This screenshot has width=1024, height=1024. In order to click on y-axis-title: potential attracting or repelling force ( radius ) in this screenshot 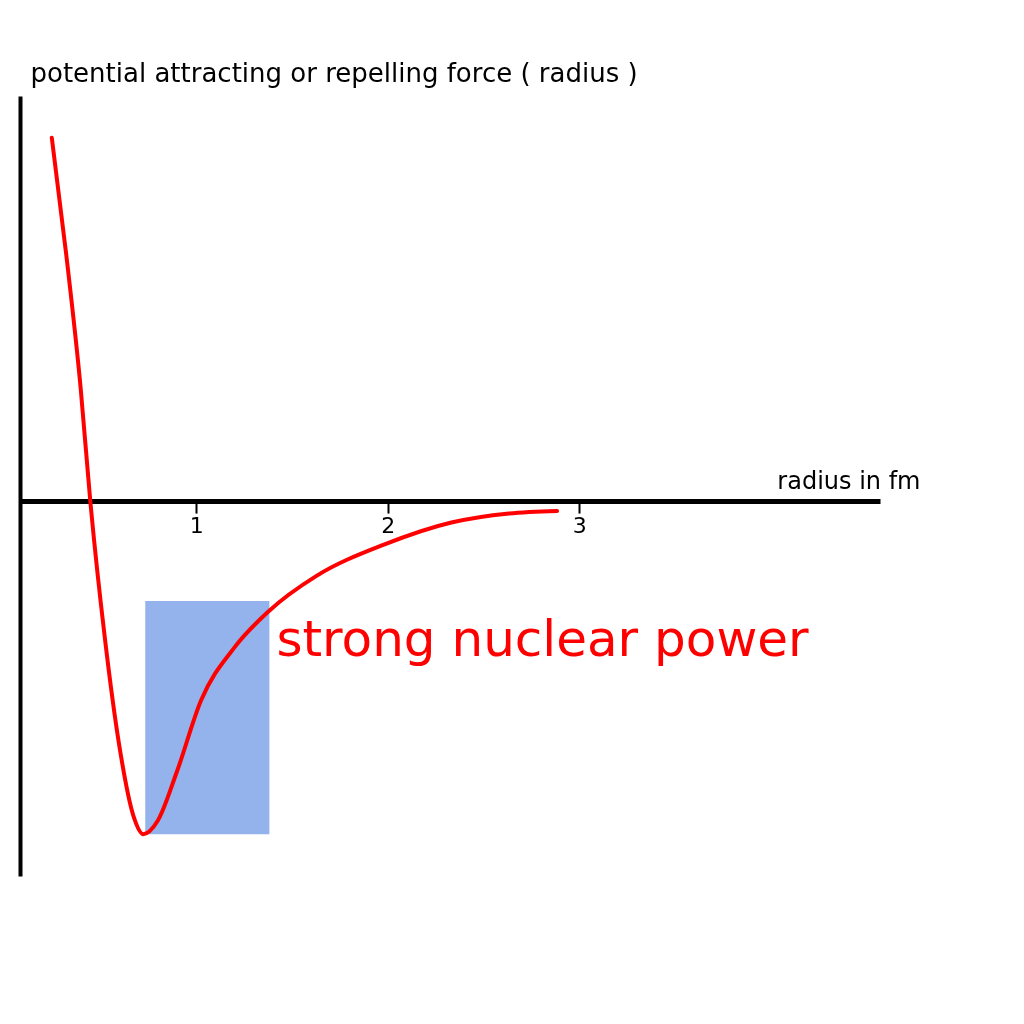, I will do `click(334, 72)`.